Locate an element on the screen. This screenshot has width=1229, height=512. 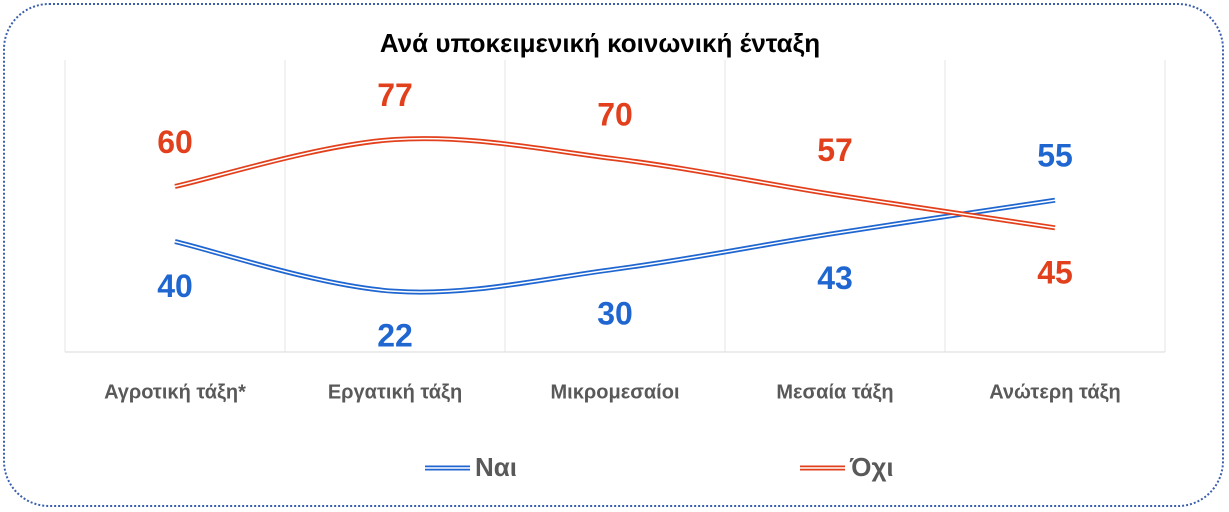
data-label: 22 is located at coordinates (395, 336).